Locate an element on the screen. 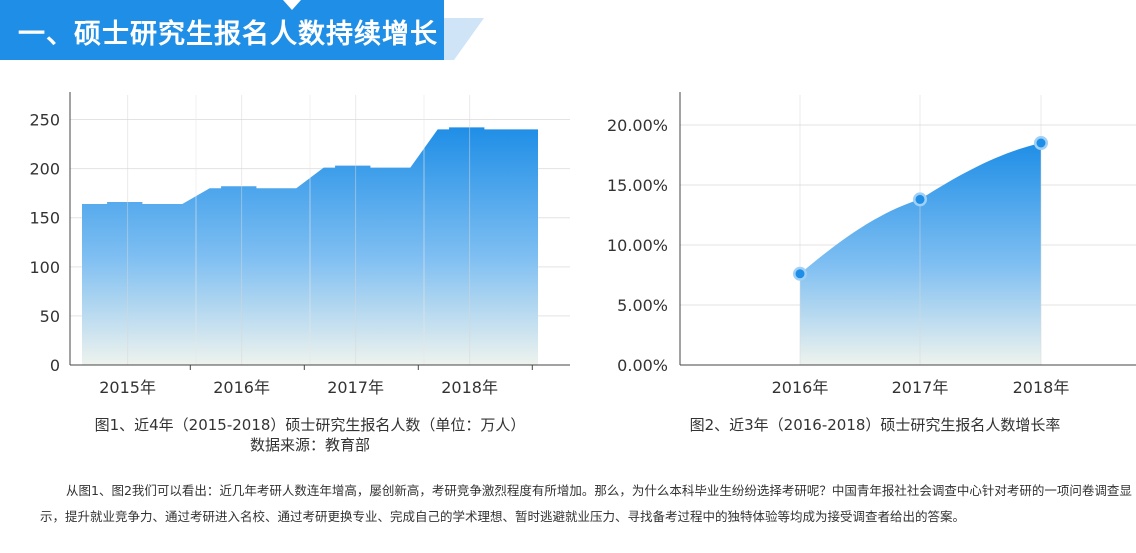  chart2-xtick-label: 2018年 is located at coordinates (1041, 387).